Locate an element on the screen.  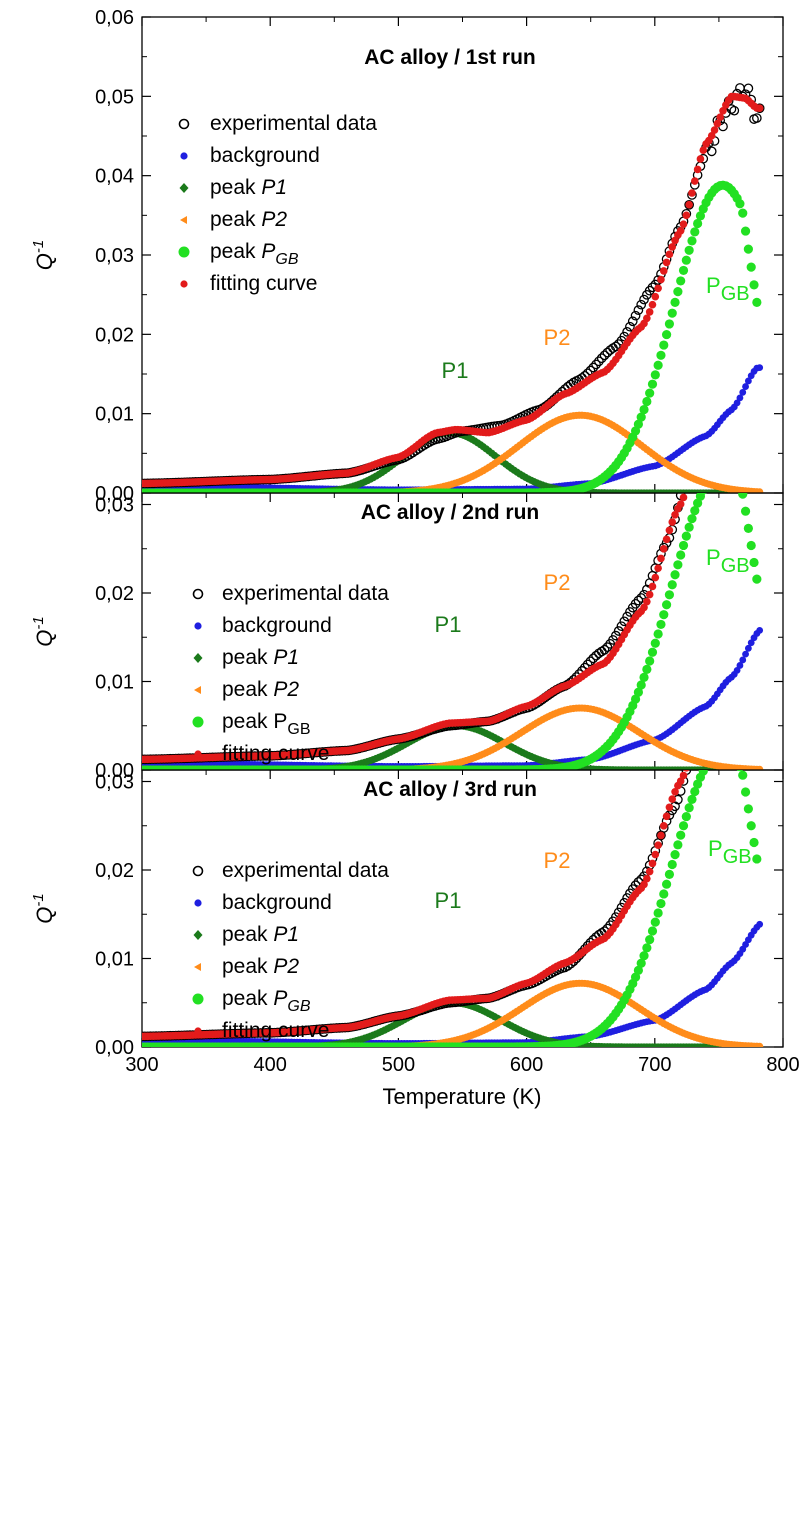
legend-item-fit: fitting curve is located at coordinates (248, 283).